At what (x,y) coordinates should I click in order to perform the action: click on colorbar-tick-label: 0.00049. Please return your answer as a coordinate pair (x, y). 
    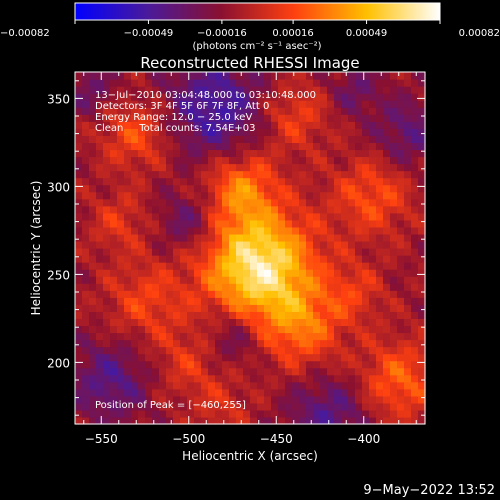
    Looking at the image, I should click on (366, 33).